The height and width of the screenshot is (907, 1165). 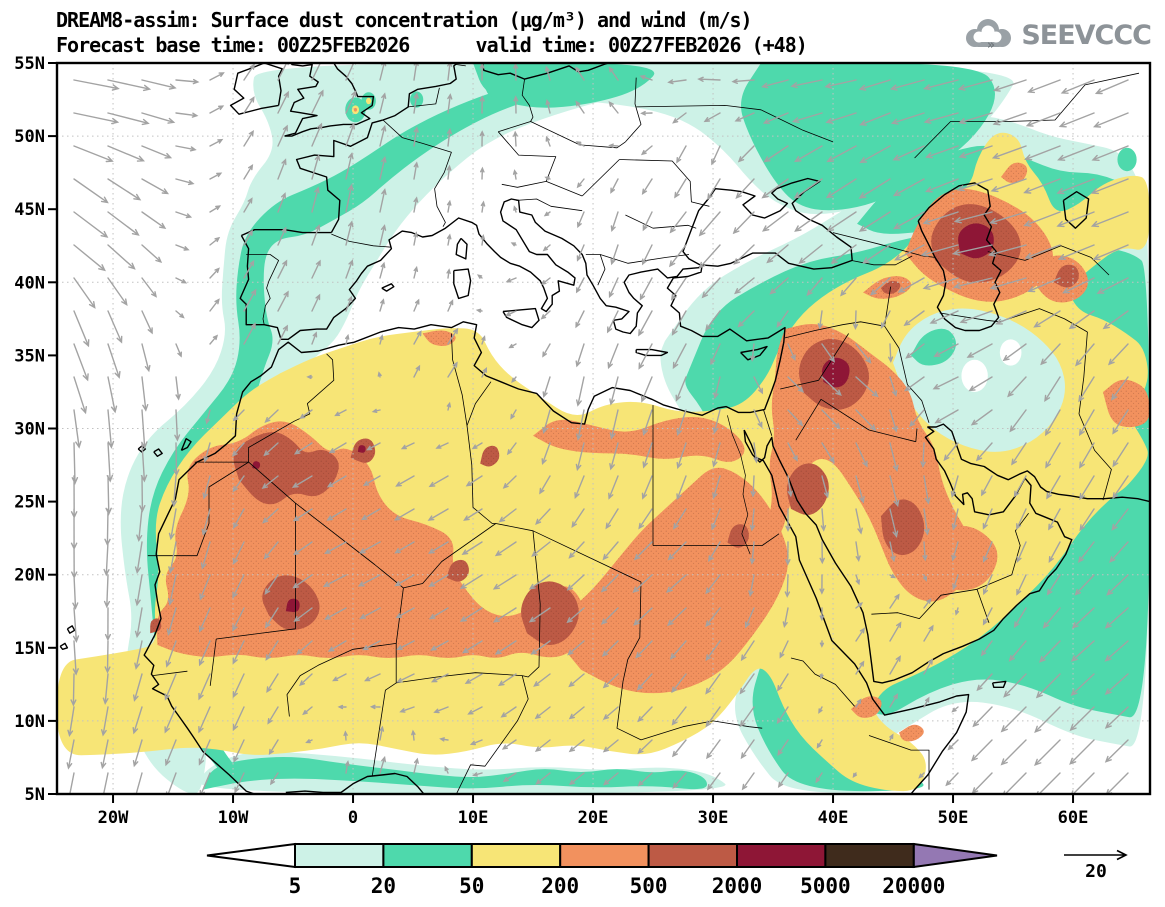 What do you see at coordinates (29, 722) in the screenshot?
I see `lat-tick-label: 10N` at bounding box center [29, 722].